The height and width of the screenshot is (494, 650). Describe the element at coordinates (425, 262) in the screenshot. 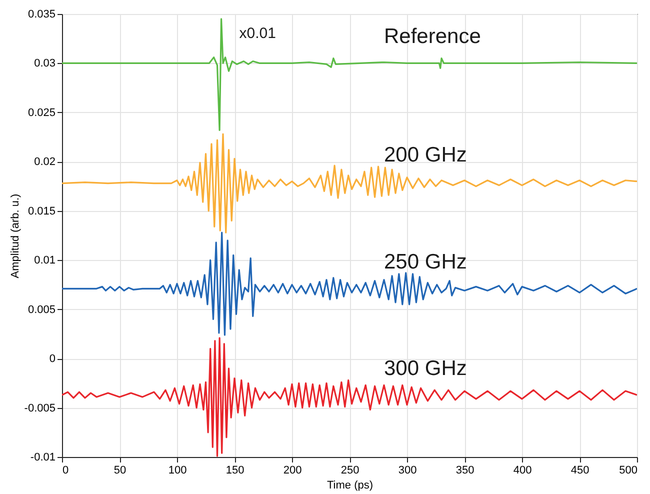

I see `series-label: 250 GHz` at that location.